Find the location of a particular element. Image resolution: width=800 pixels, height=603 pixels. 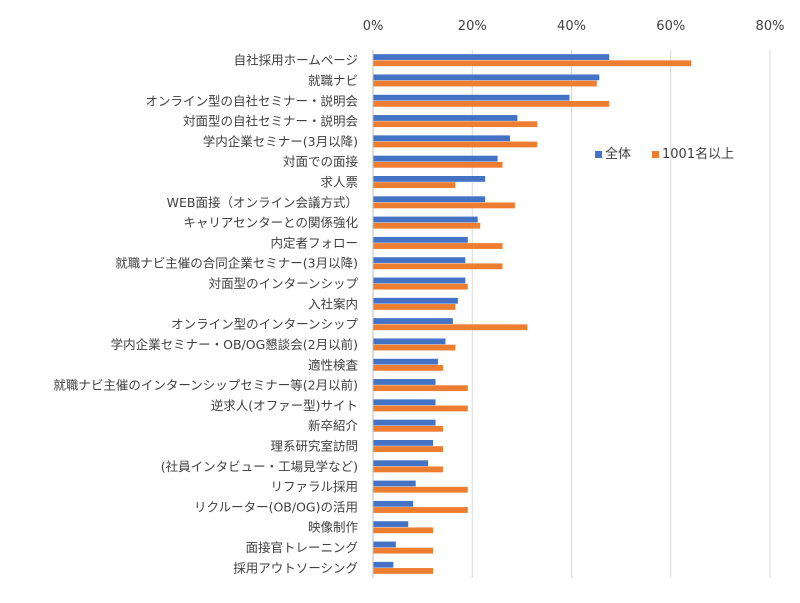

category-label: 就職ナビ主催のインターンシップセミナー等(2月以前) is located at coordinates (205, 385).